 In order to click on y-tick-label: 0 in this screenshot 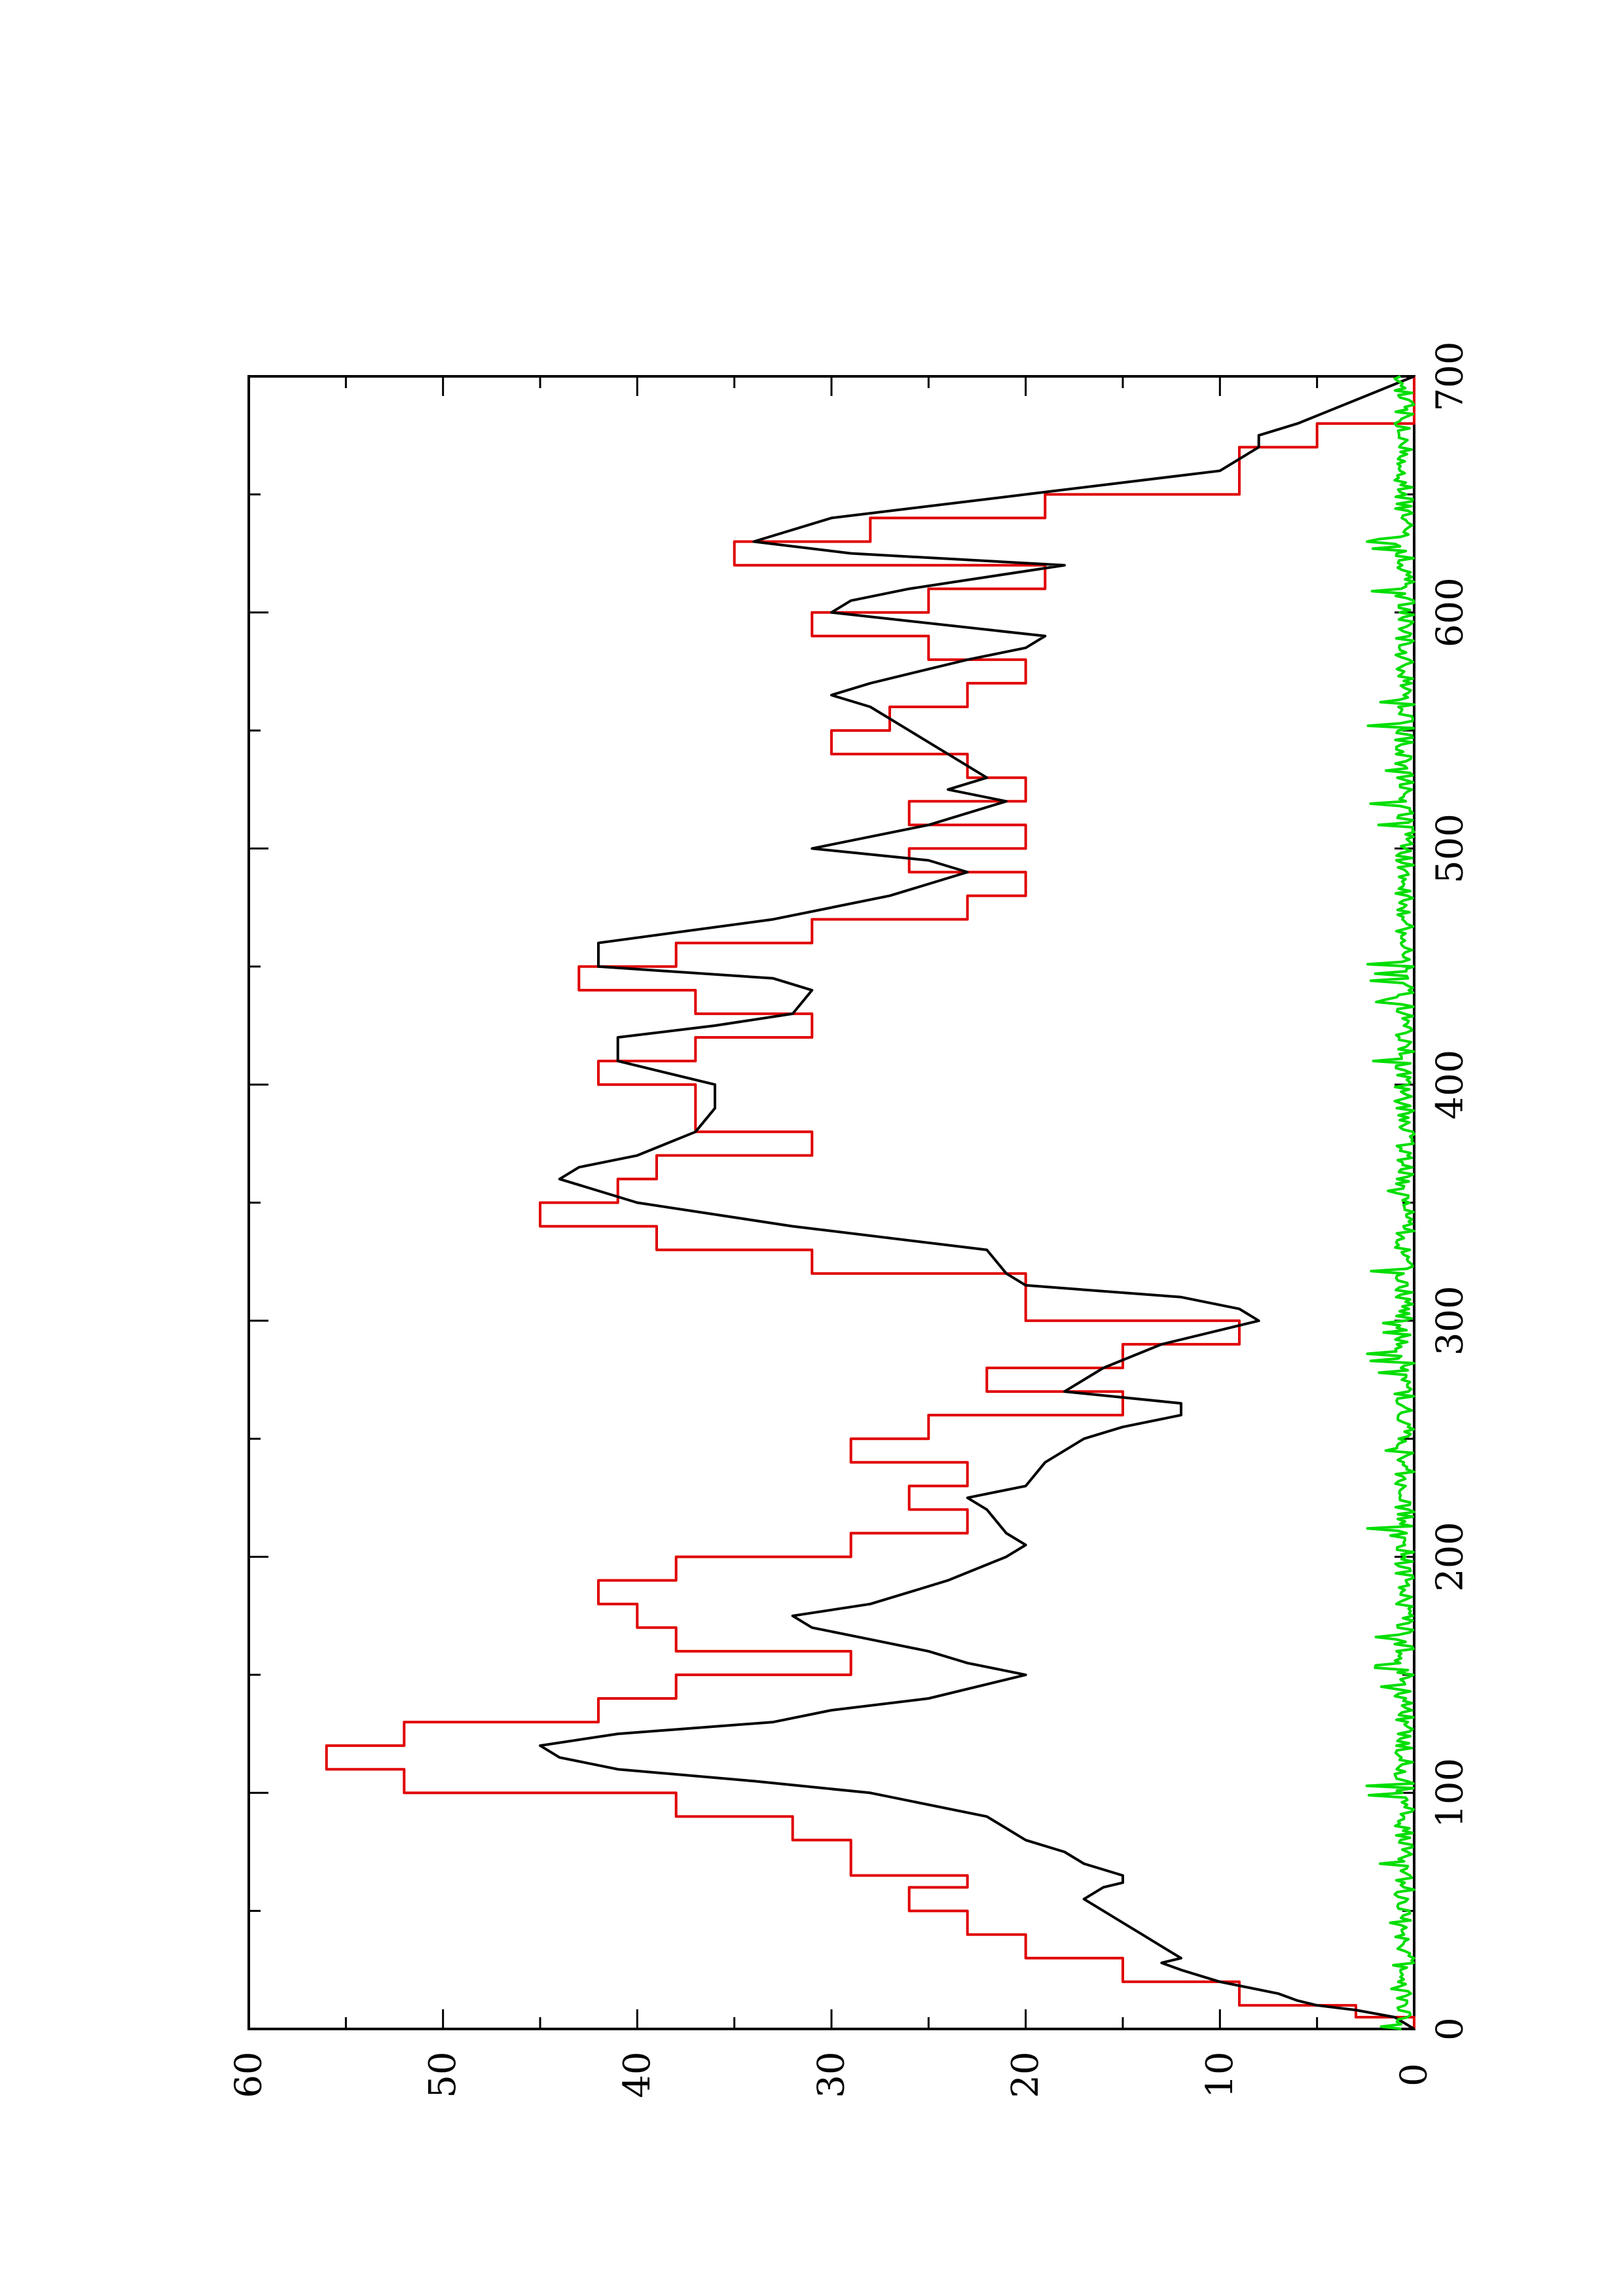, I will do `click(1414, 2075)`.